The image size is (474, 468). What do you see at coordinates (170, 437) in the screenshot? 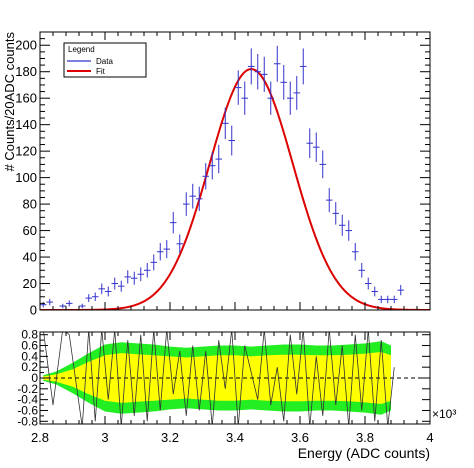
I see `x-tick-label: 3.2` at bounding box center [170, 437].